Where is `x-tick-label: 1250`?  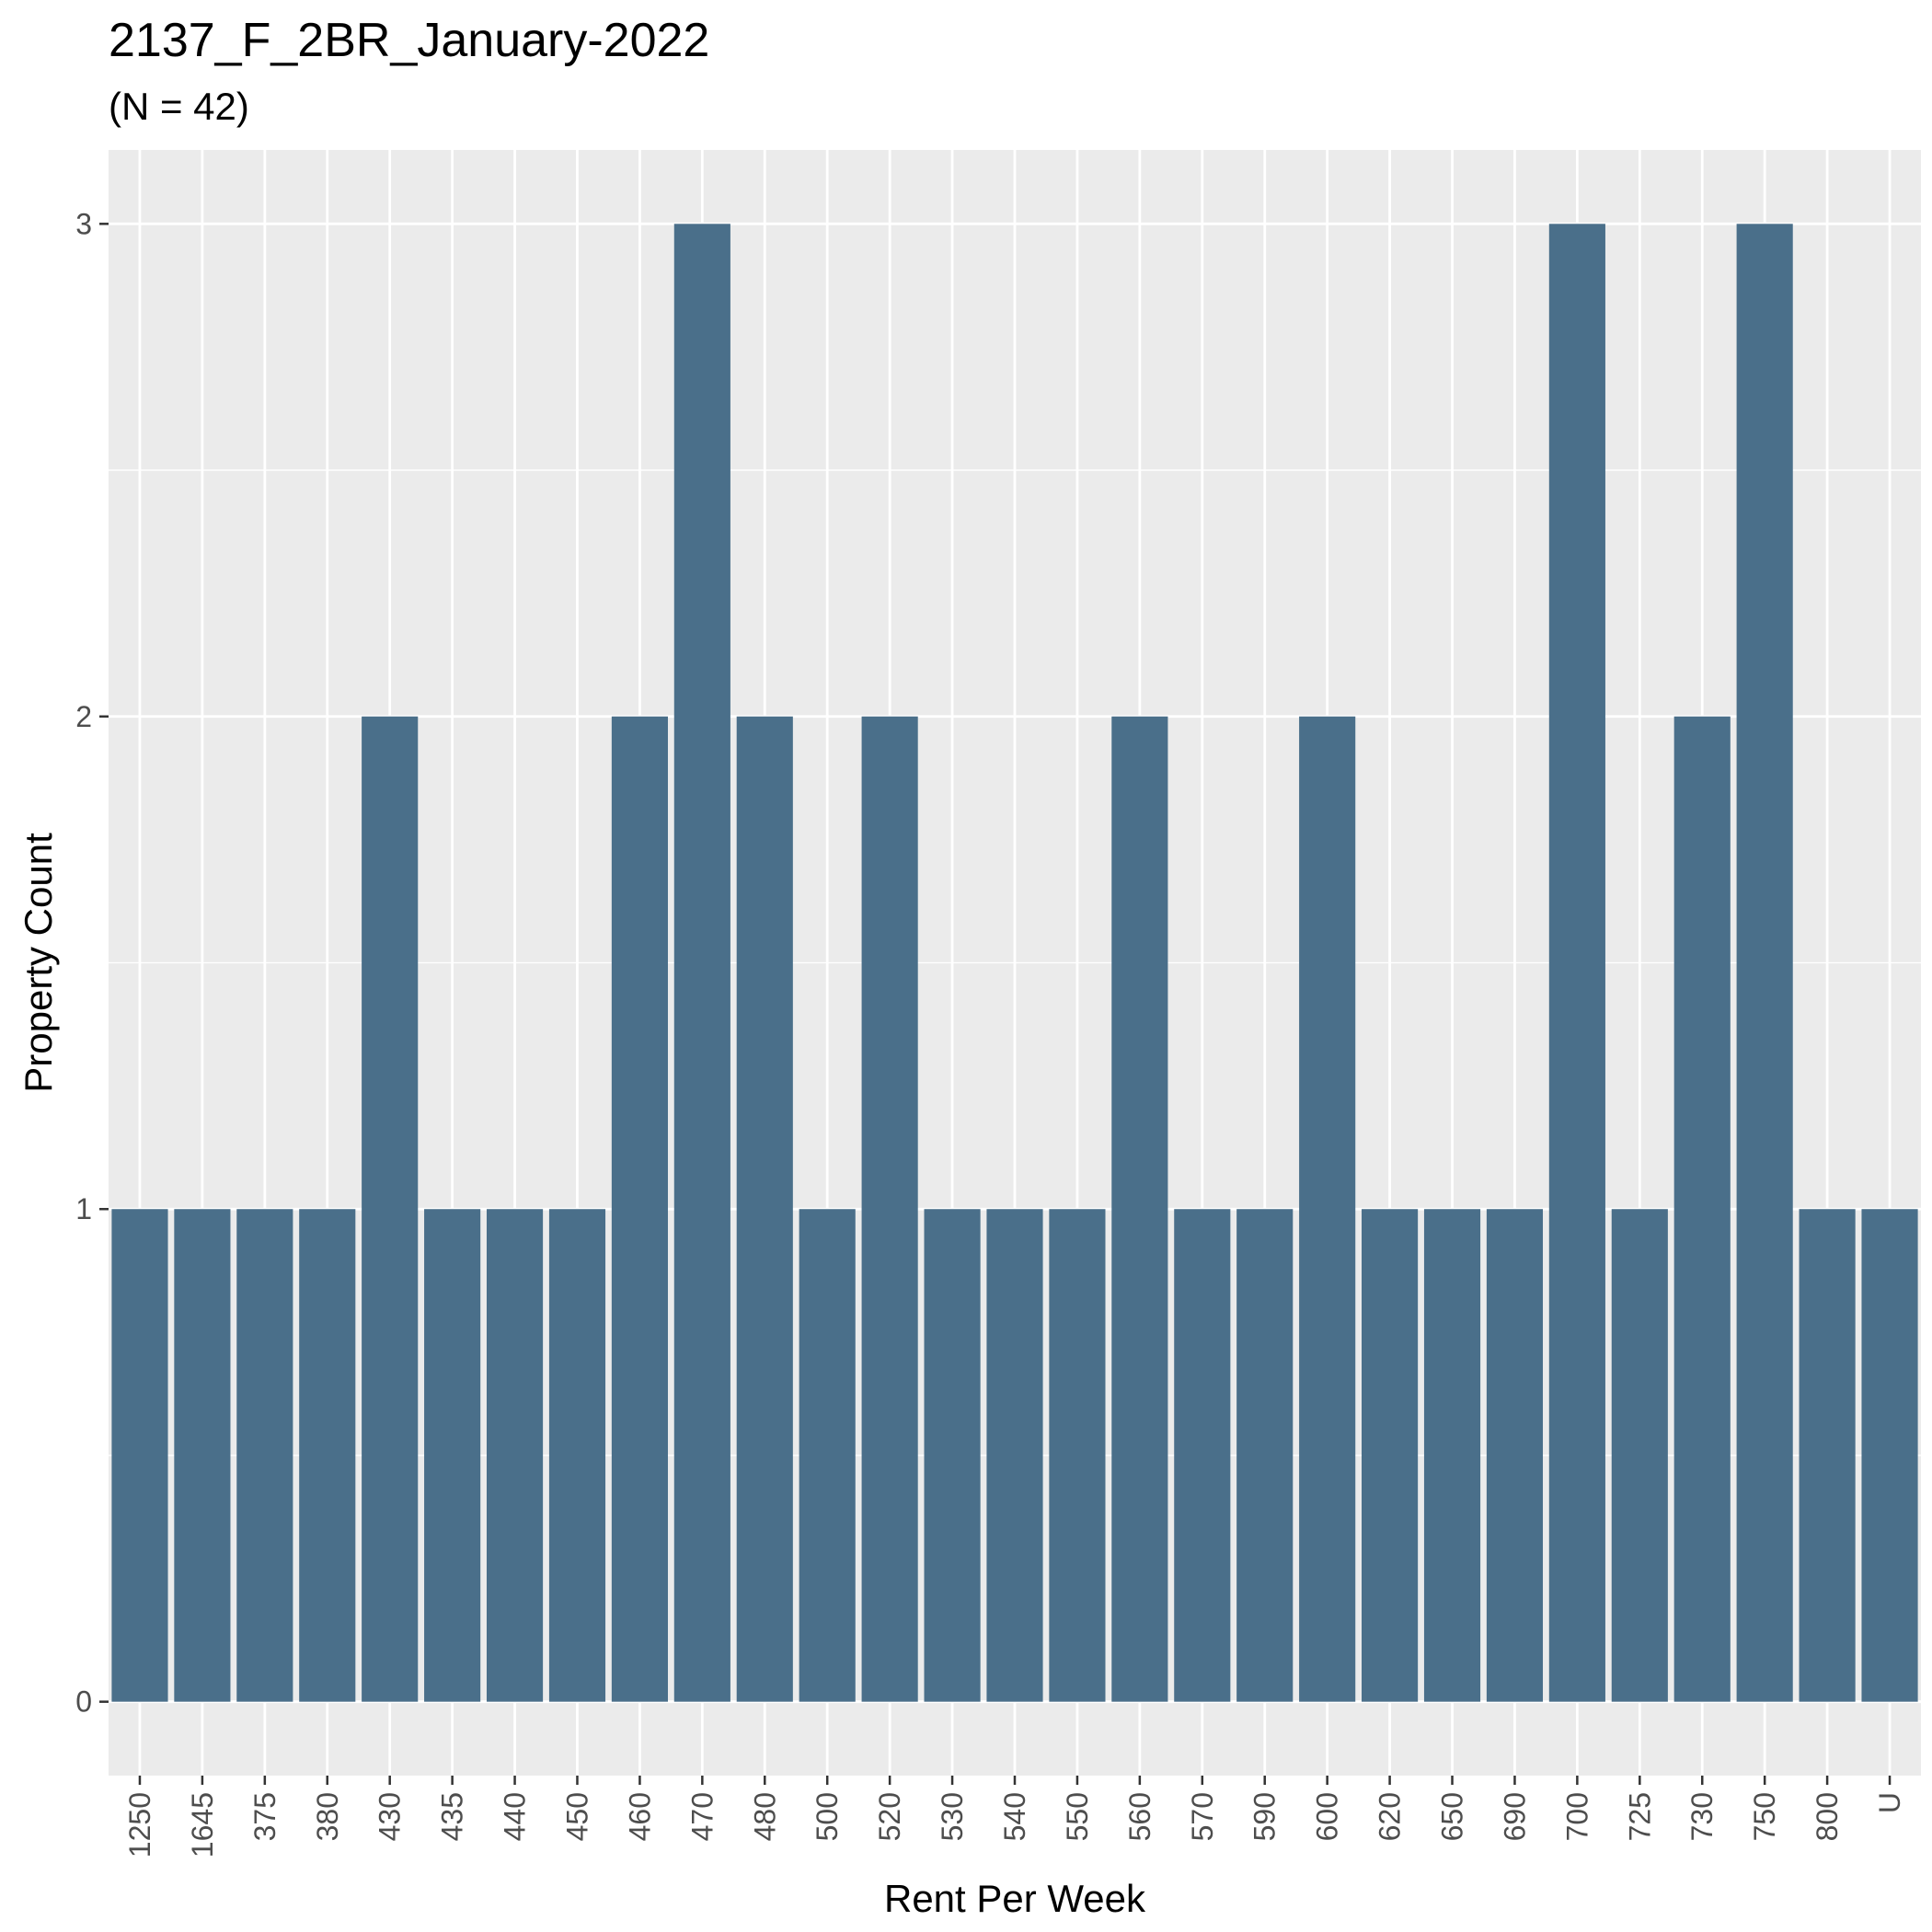
x-tick-label: 1250 is located at coordinates (139, 1824).